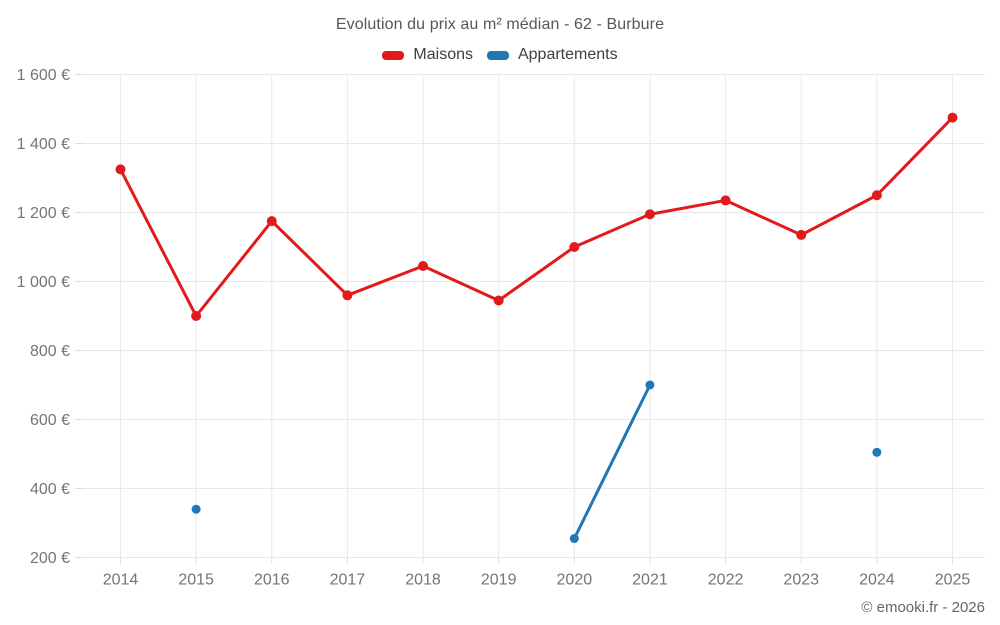 This screenshot has width=1000, height=625. What do you see at coordinates (801, 580) in the screenshot?
I see `x-tick-label: 2023` at bounding box center [801, 580].